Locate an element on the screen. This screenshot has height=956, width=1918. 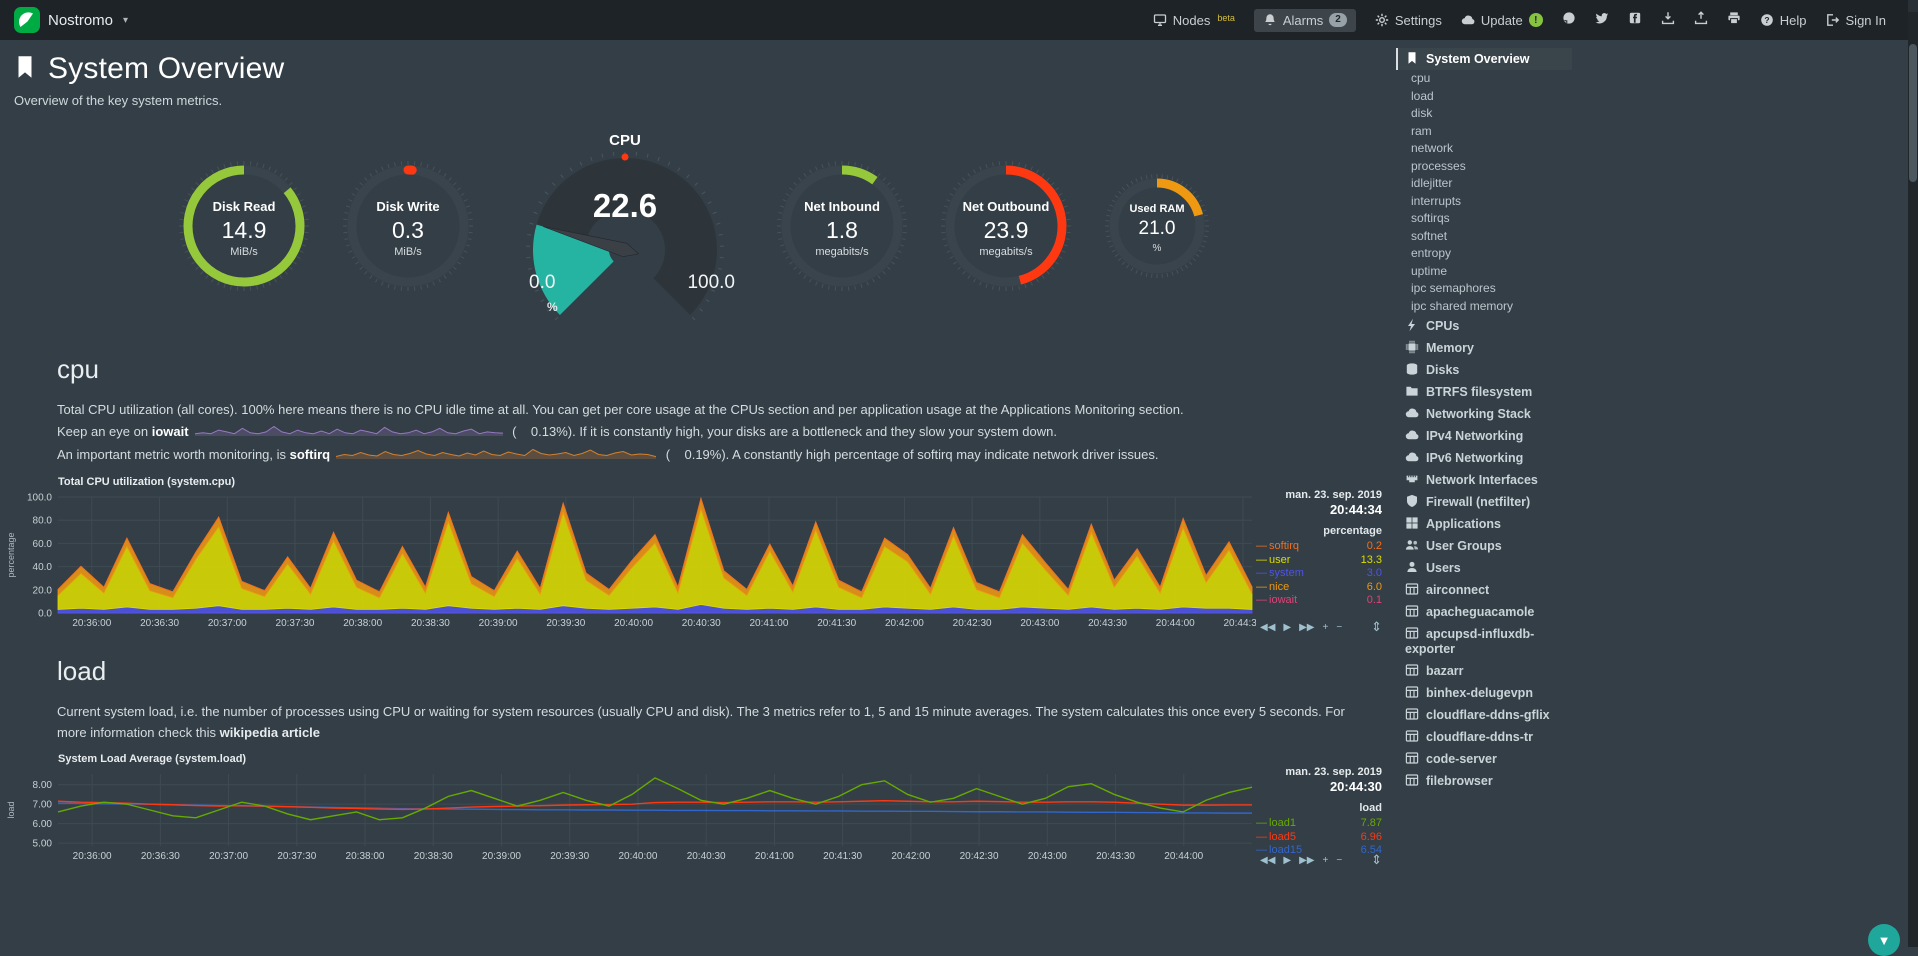
github-icon is located at coordinates (1569, 20).